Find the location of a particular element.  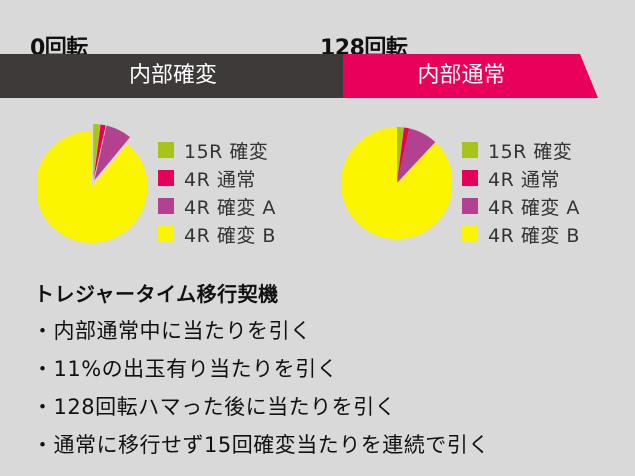

legend-left: 15R 確変 4R 通常 4R 確変 A 4R 確変 B is located at coordinates (217, 192).